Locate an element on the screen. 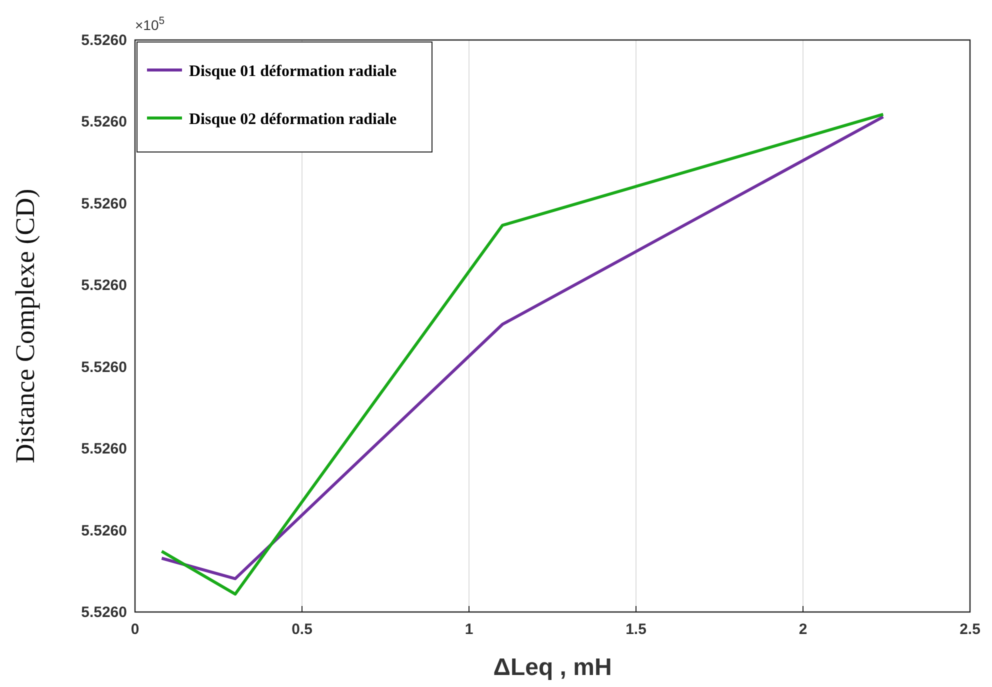  x-tick-label: 2 is located at coordinates (803, 629).